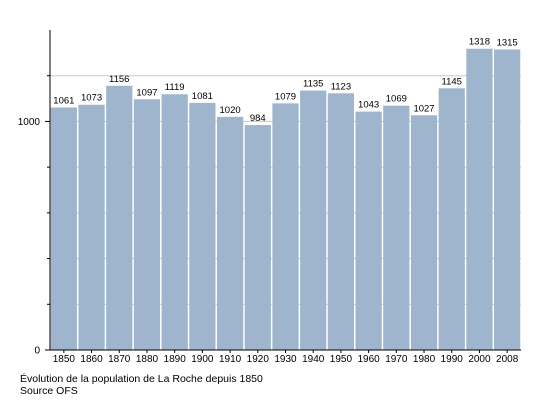 The image size is (550, 400). What do you see at coordinates (202, 96) in the screenshot?
I see `bar-value-label: 1081` at bounding box center [202, 96].